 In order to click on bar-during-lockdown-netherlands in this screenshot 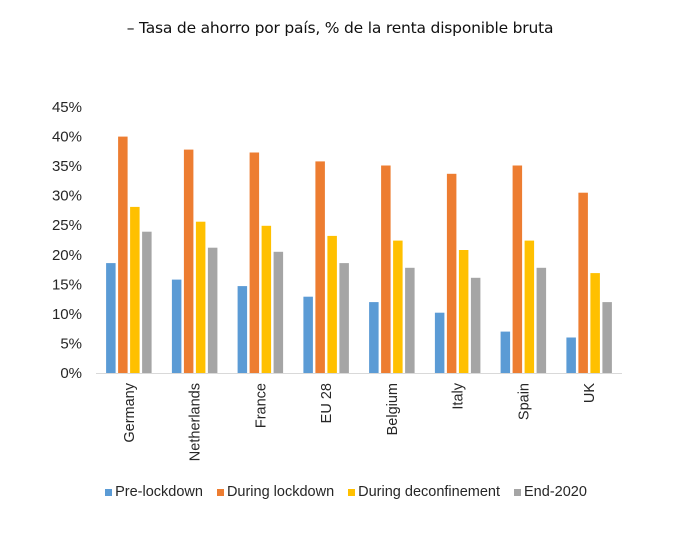, I will do `click(188, 261)`.